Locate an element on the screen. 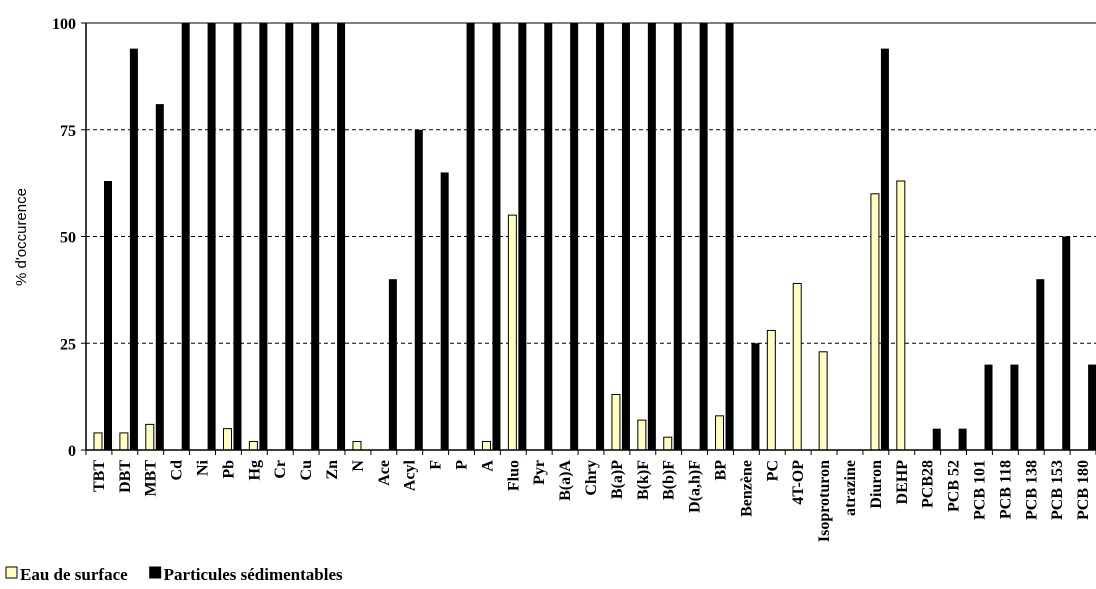 The width and height of the screenshot is (1096, 589). y-tick-label: 100 is located at coordinates (64, 24).